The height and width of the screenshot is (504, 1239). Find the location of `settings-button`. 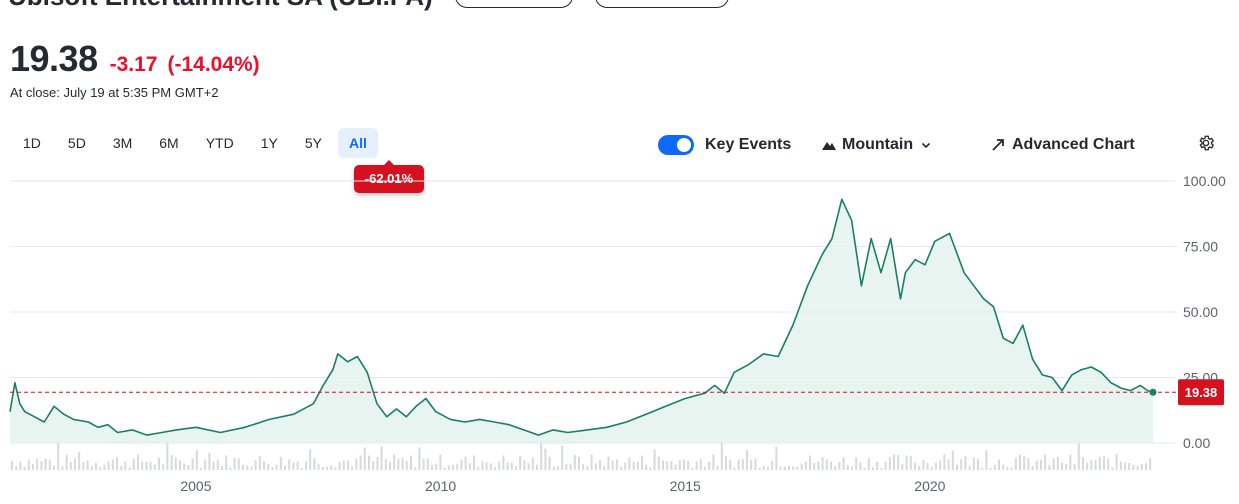

settings-button is located at coordinates (1206, 145).